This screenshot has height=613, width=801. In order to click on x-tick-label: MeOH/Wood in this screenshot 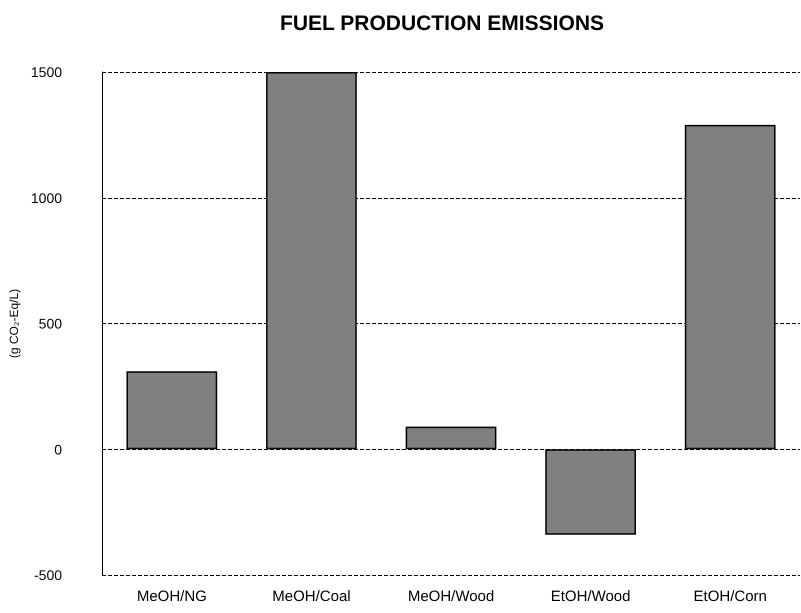, I will do `click(451, 596)`.